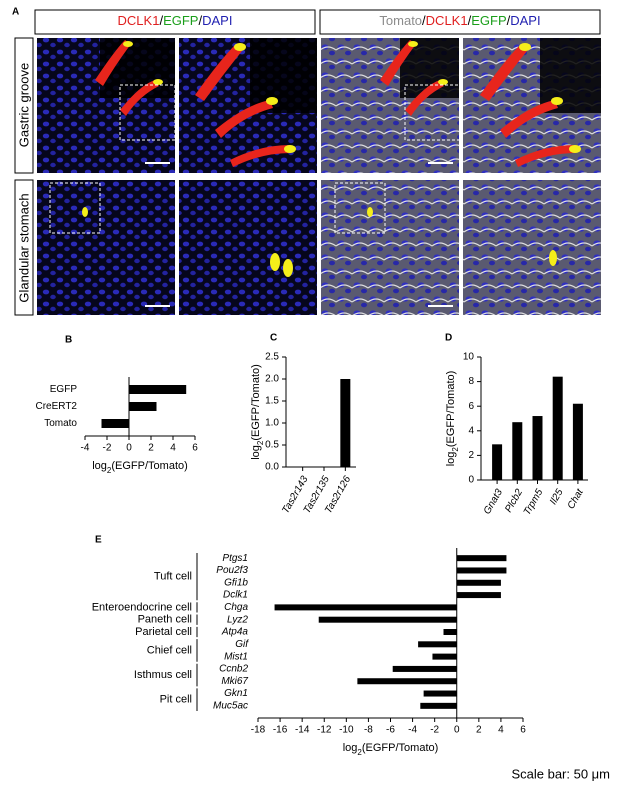 The height and width of the screenshot is (800, 638). I want to click on y-tick-label: 2.0, so click(272, 379).